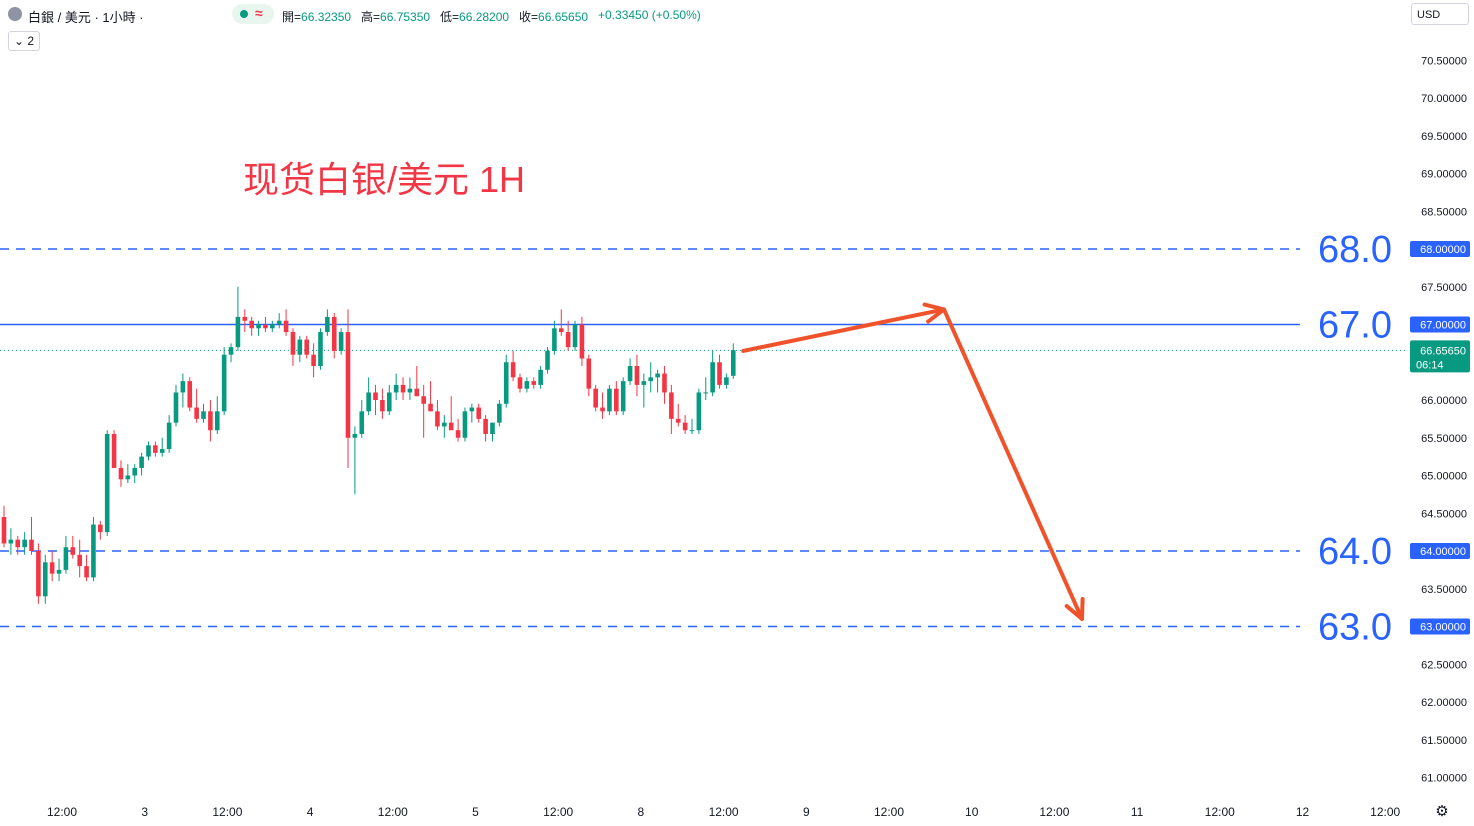  Describe the element at coordinates (1074, 608) in the screenshot. I see `projection-arrowhead-down` at that location.